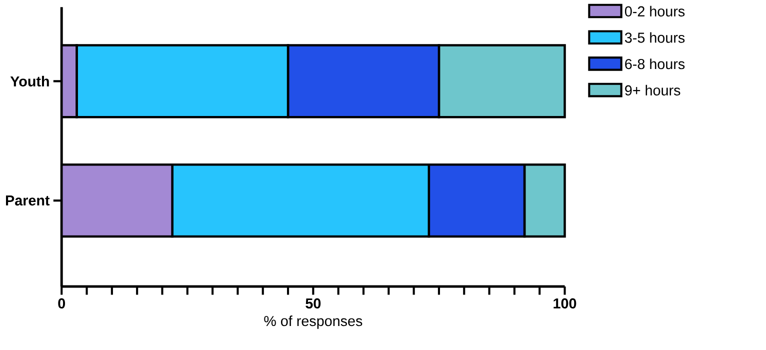 This screenshot has height=350, width=766. What do you see at coordinates (313, 303) in the screenshot?
I see `x-tick-label: 50` at bounding box center [313, 303].